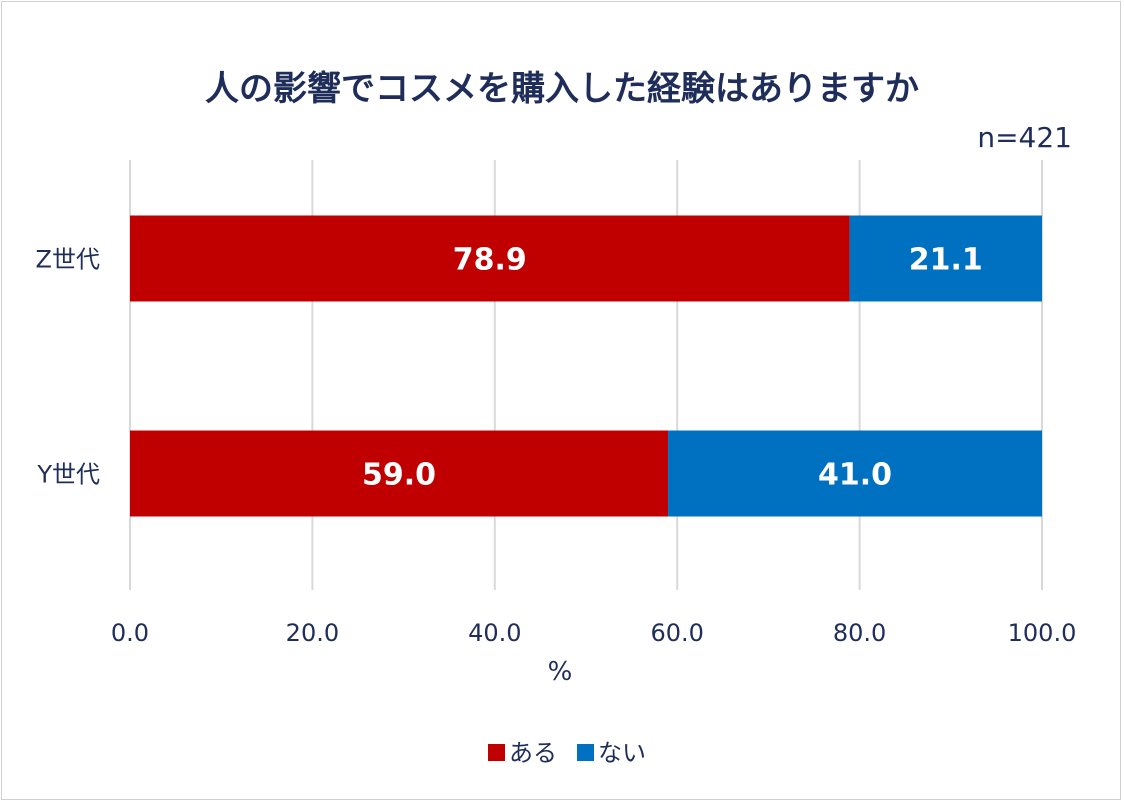  Describe the element at coordinates (68, 260) in the screenshot. I see `category-label: Z世代` at that location.